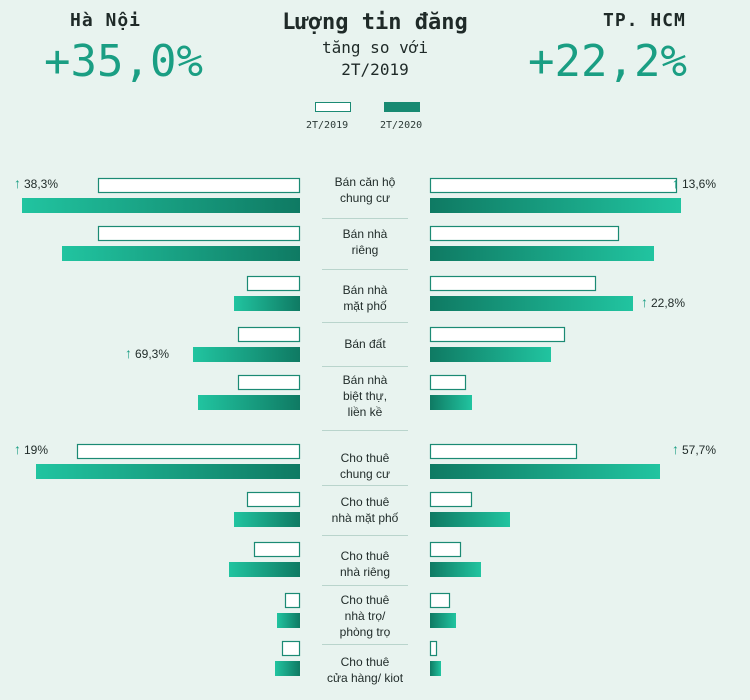  I want to click on category-label-line: biệt thự,, so click(365, 396).